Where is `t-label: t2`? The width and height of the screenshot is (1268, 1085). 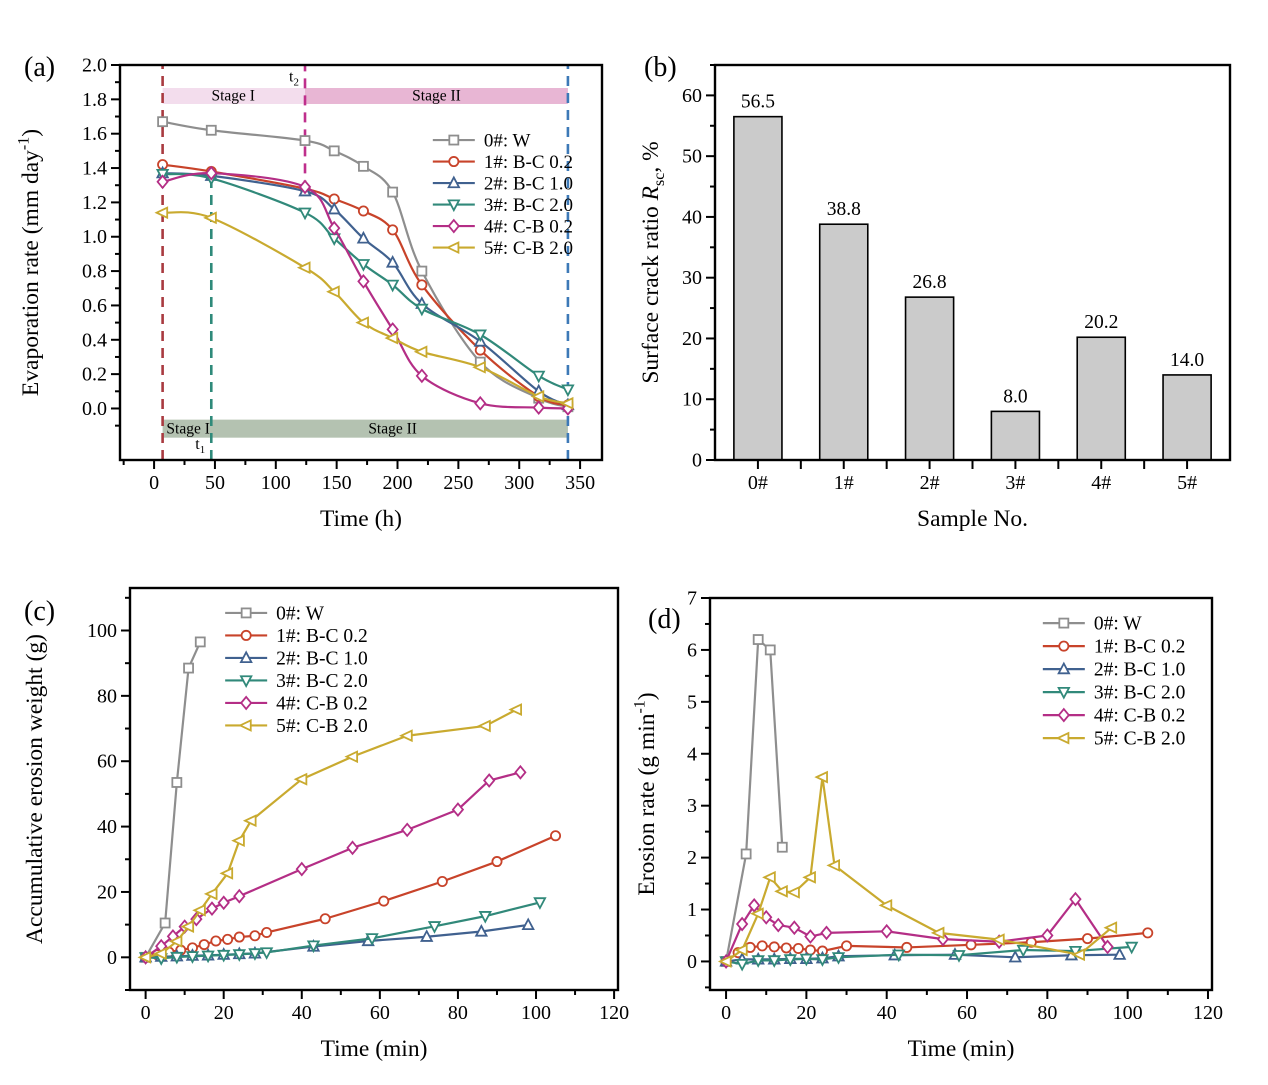
t-label: t2 is located at coordinates (294, 78).